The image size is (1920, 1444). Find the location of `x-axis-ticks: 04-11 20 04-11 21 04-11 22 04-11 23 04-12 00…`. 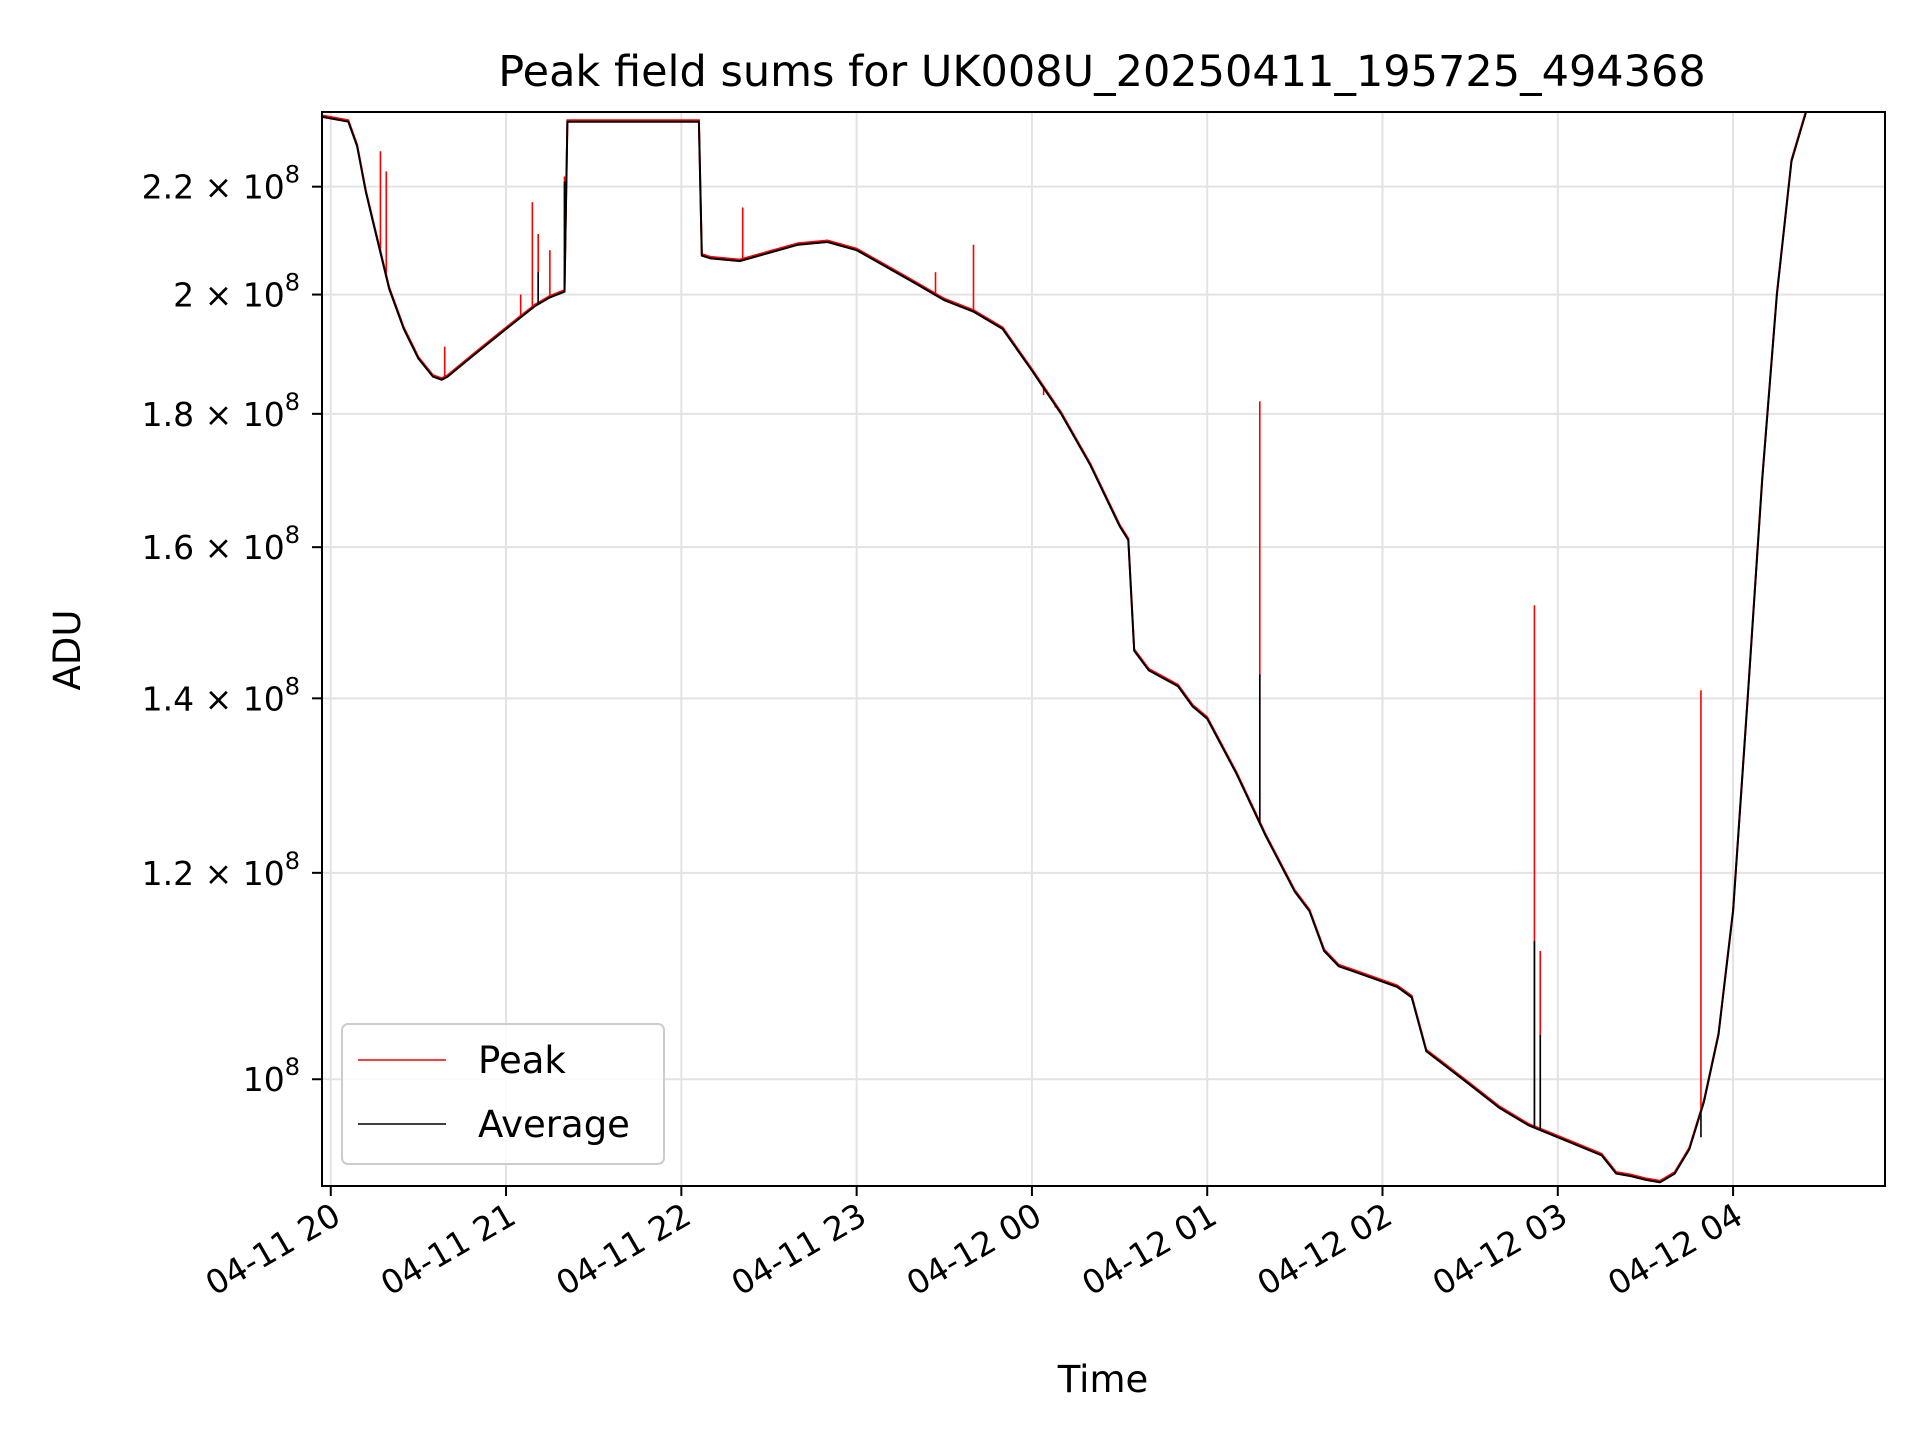

x-axis-ticks: 04-11 20 04-11 21 04-11 22 04-11 23 04-12 00… is located at coordinates (974, 1244).